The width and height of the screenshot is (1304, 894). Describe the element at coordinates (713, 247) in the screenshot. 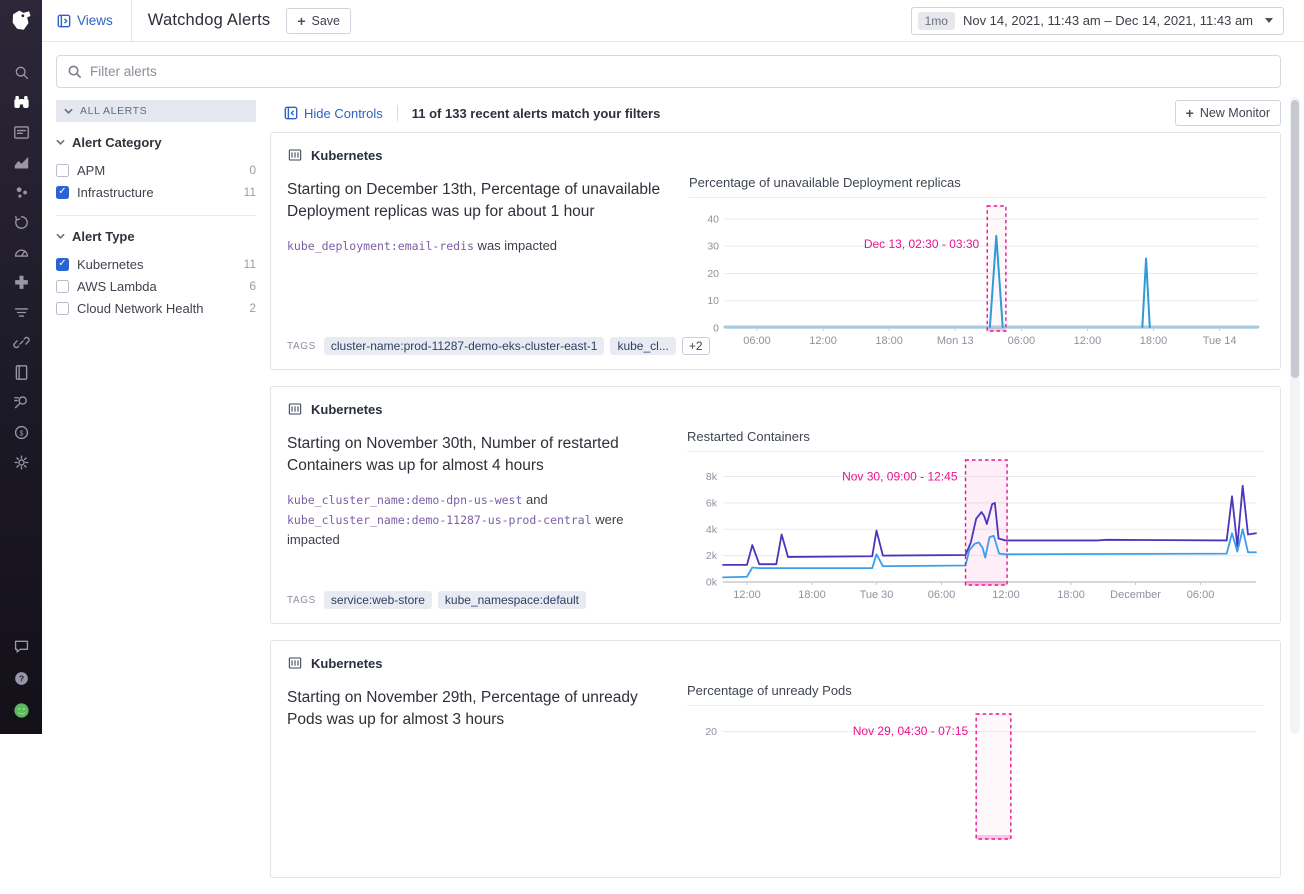

I see `svg-text: 30` at that location.